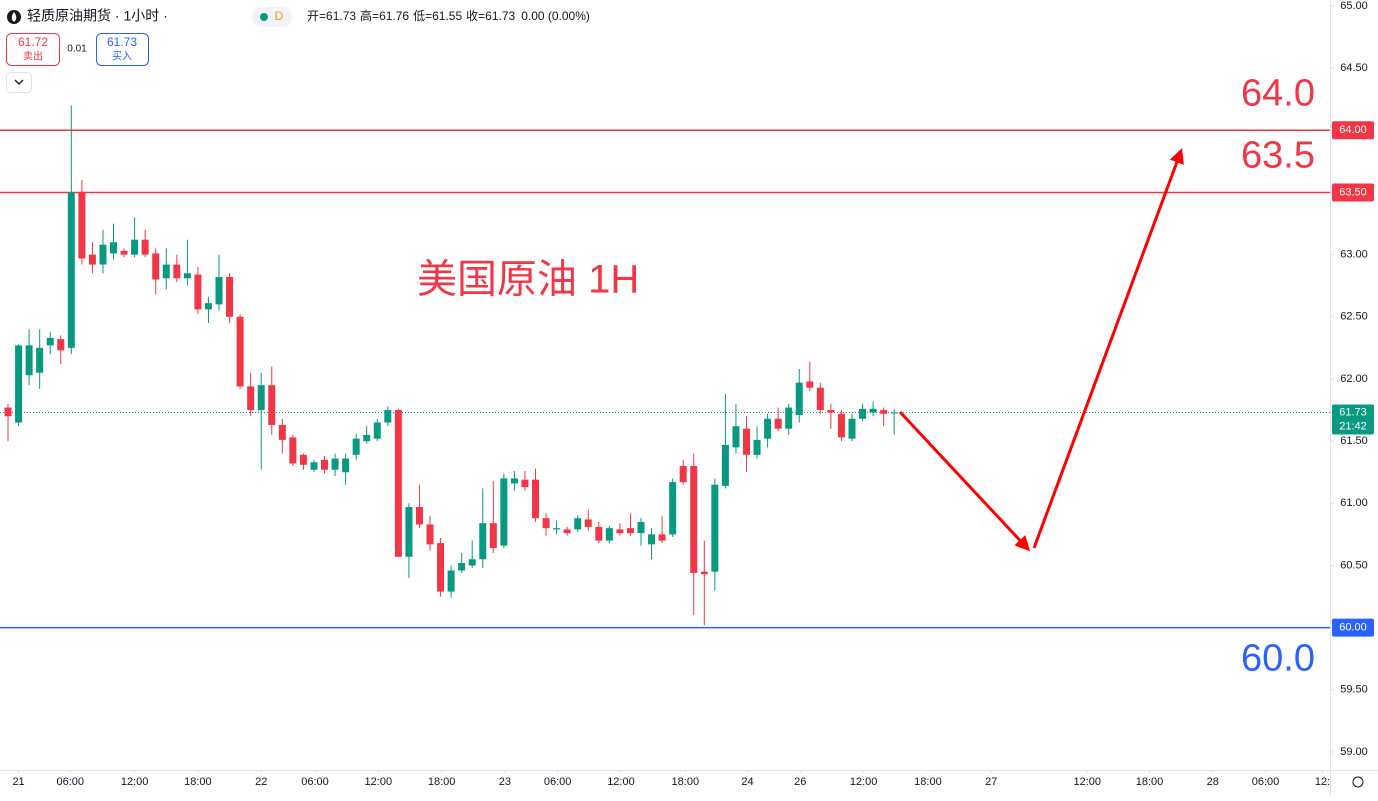  I want to click on buy-label: 买入, so click(122, 57).